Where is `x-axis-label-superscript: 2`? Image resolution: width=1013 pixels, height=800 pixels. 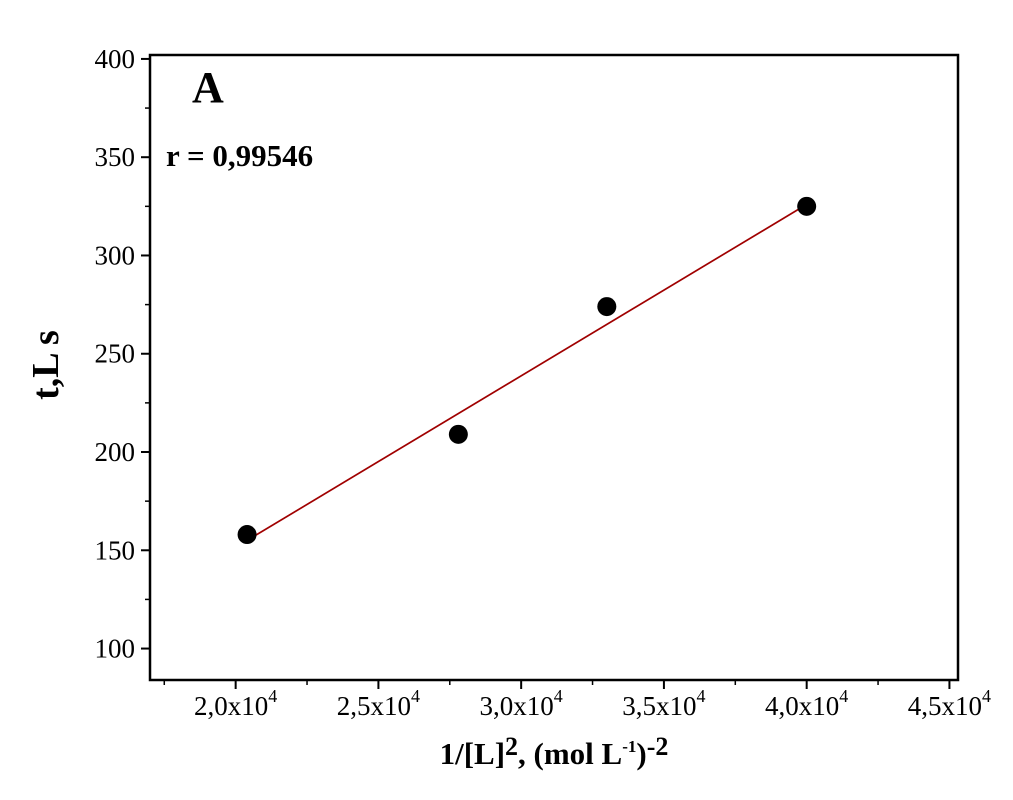
x-axis-label-superscript: 2 is located at coordinates (512, 746).